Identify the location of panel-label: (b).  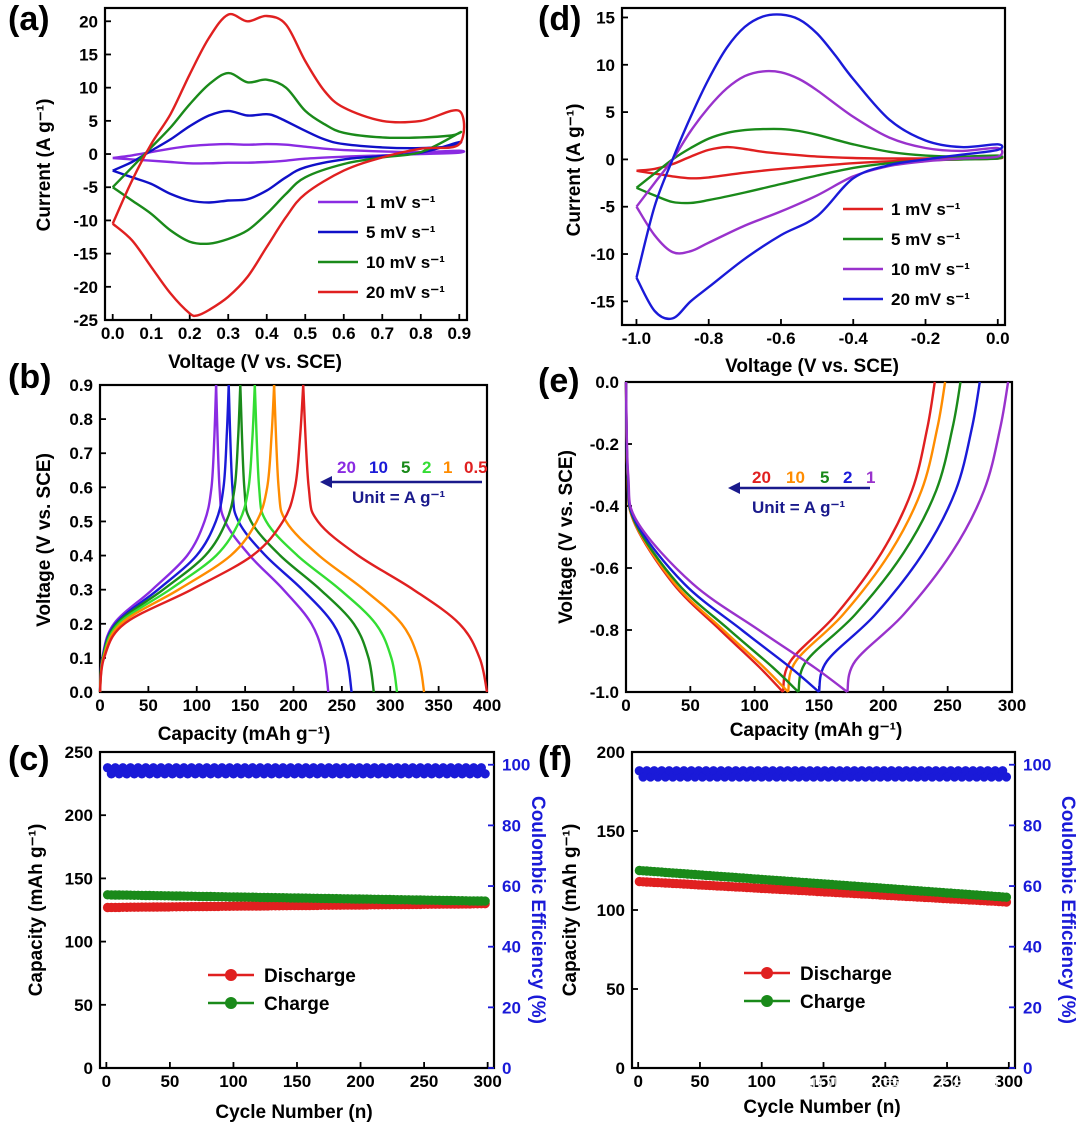
(29, 377).